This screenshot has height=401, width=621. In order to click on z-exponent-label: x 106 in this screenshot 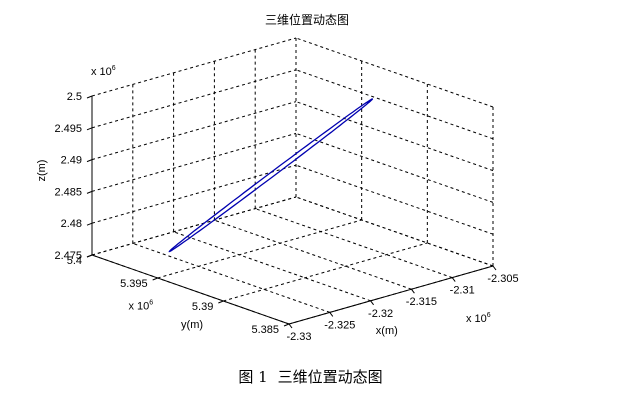, I will do `click(103, 71)`.